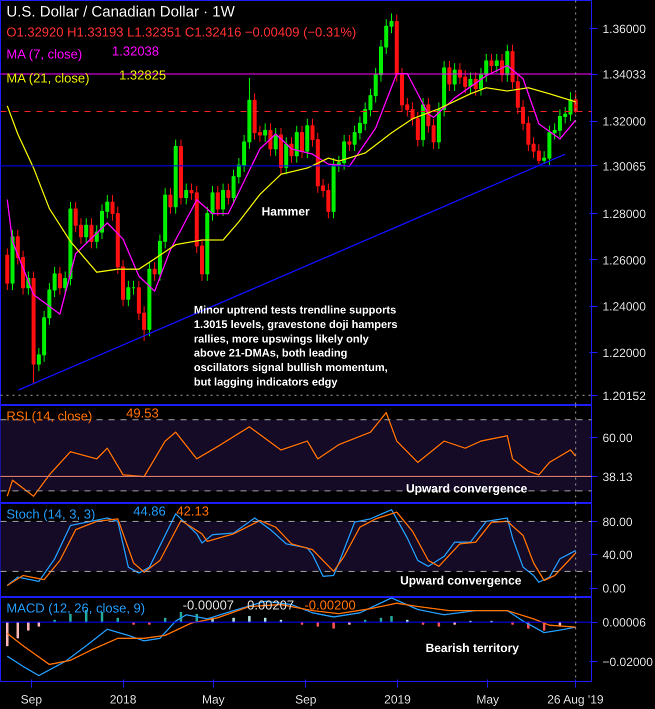 This screenshot has height=709, width=655. What do you see at coordinates (473, 647) in the screenshot?
I see `annotation: Bearish territory` at bounding box center [473, 647].